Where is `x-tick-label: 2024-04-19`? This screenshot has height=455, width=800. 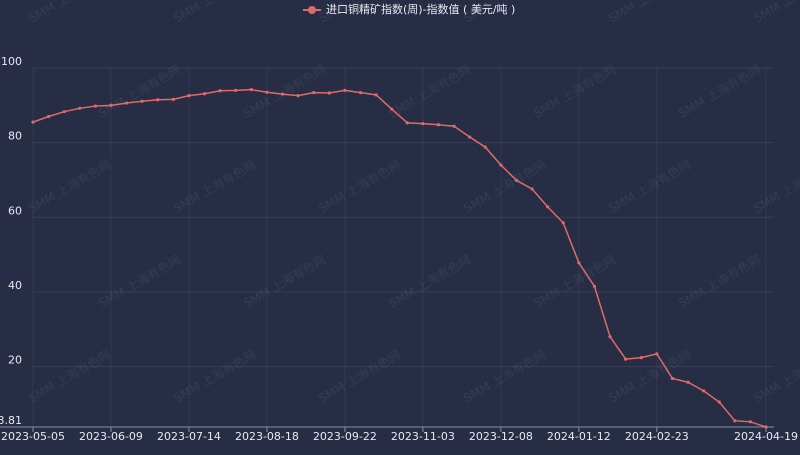 x-tick-label: 2024-04-19 is located at coordinates (766, 436).